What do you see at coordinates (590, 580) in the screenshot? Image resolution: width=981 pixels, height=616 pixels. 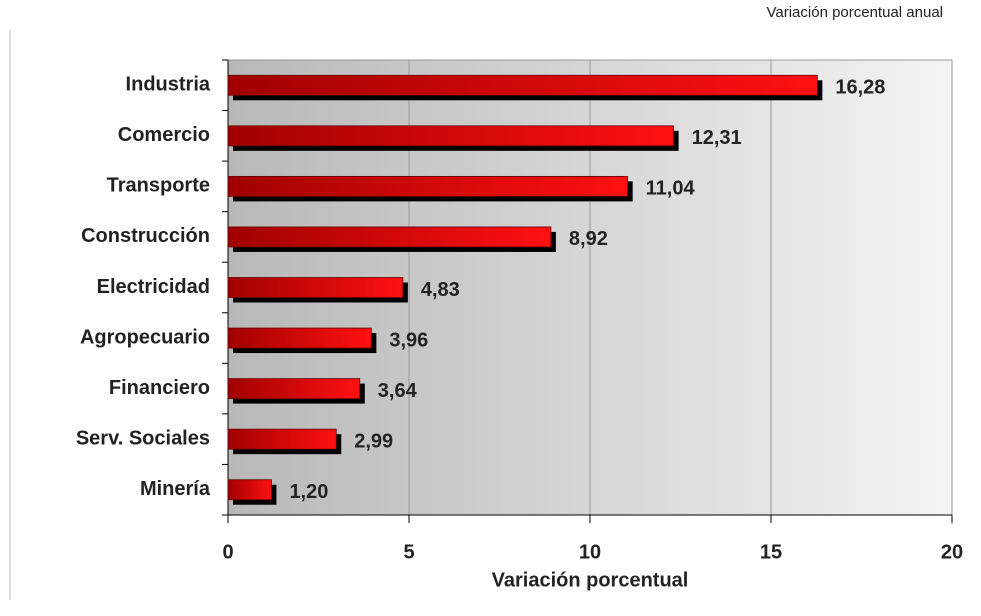 I see `x-axis-label: Variación porcentual` at bounding box center [590, 580].